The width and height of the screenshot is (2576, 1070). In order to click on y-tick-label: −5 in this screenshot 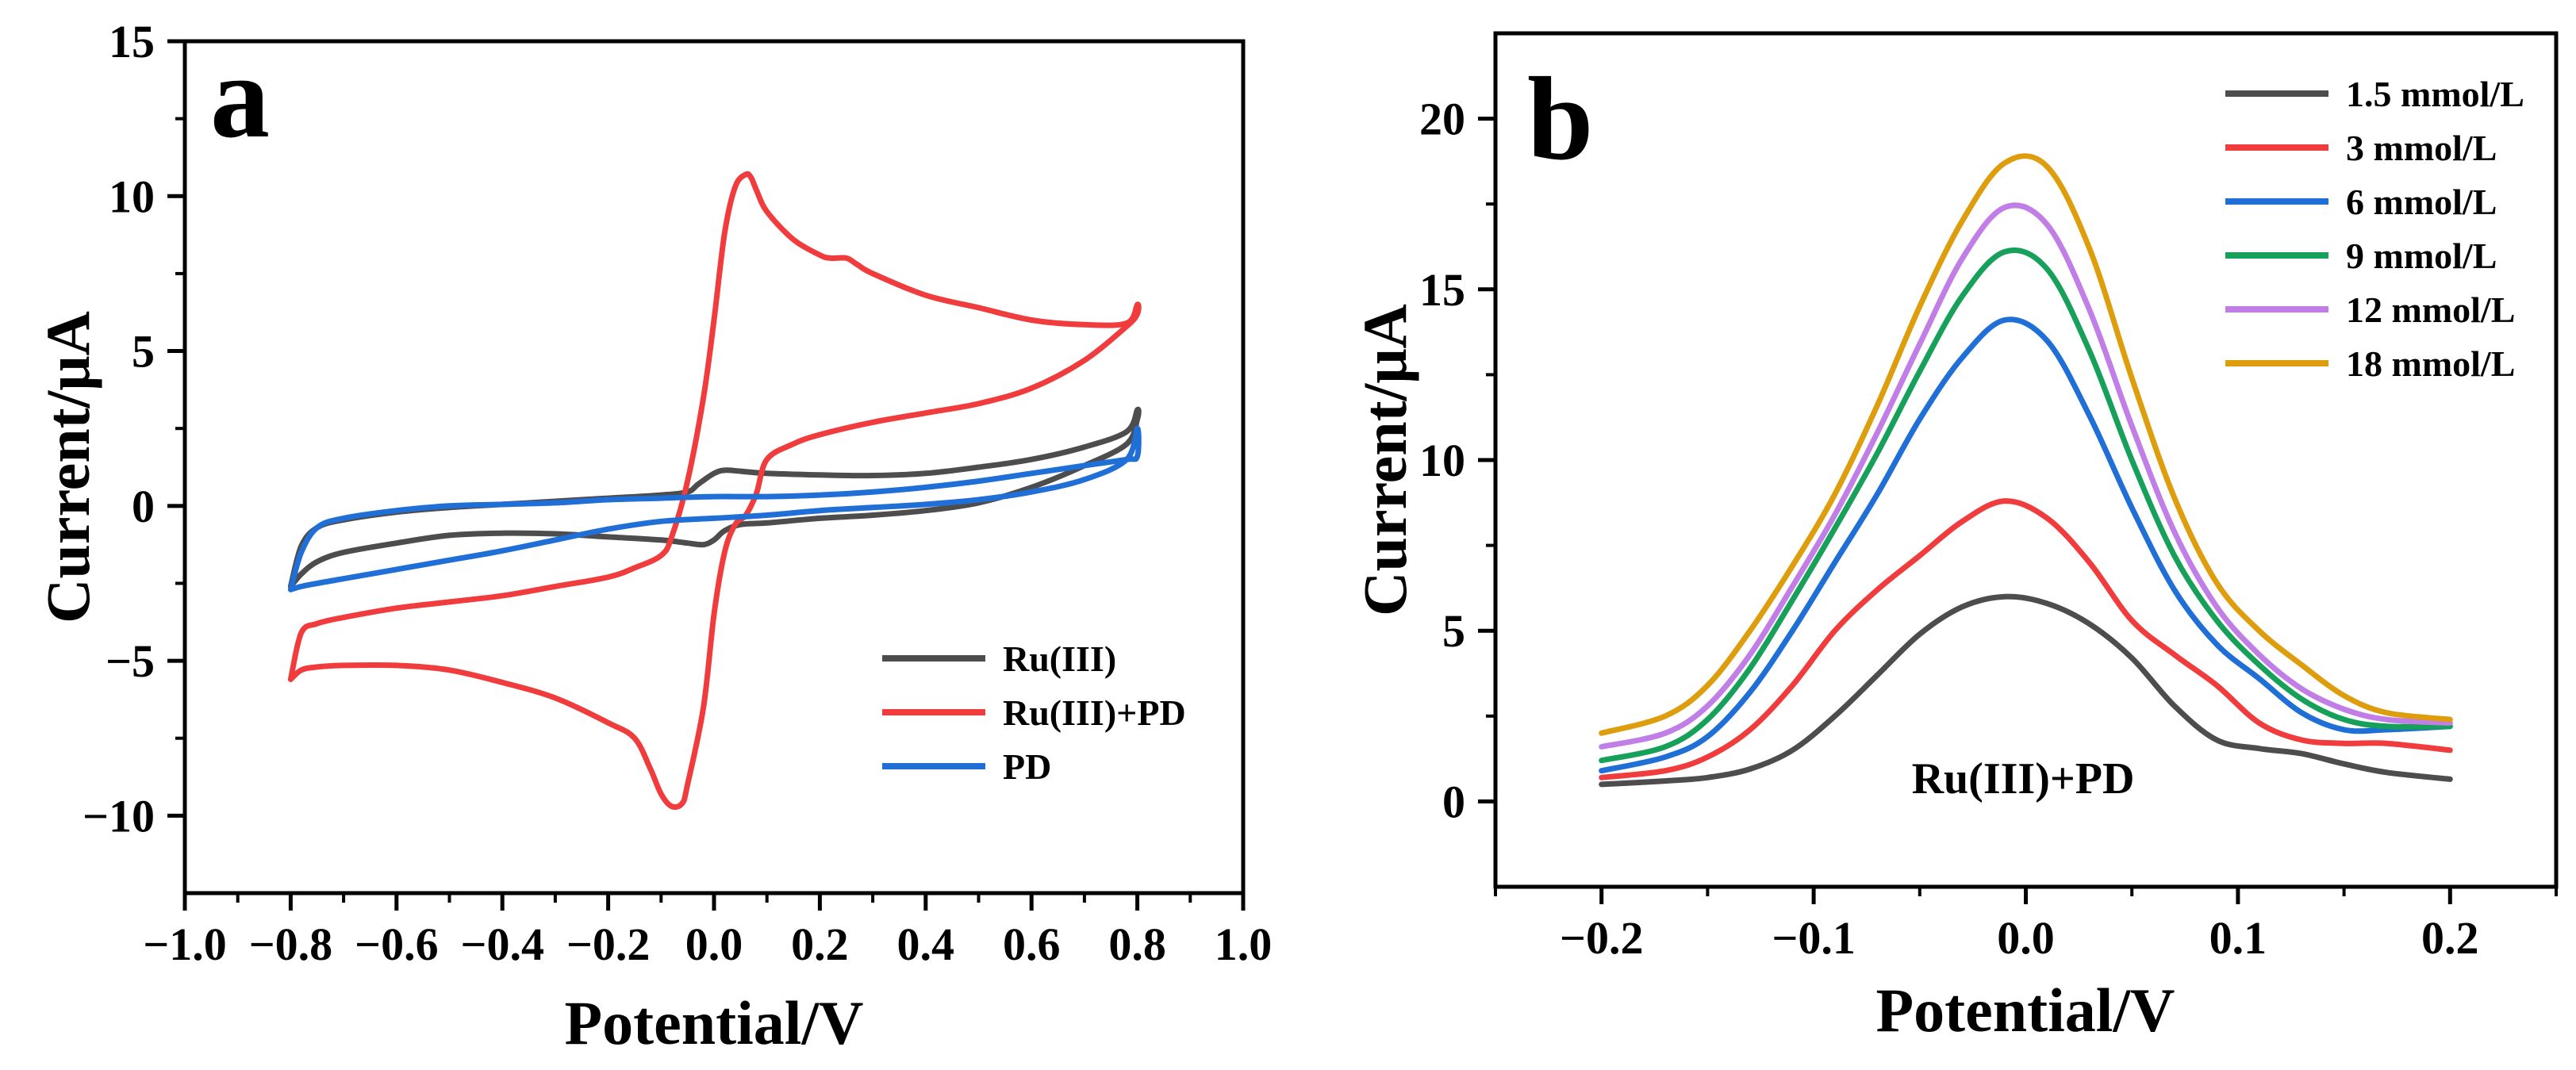, I will do `click(130, 661)`.